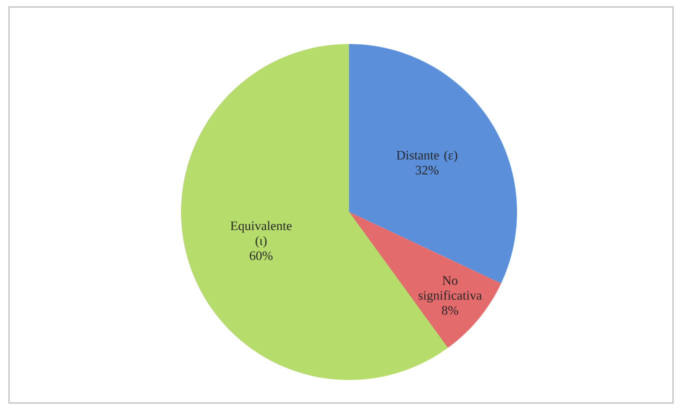 This screenshot has width=681, height=405. Describe the element at coordinates (450, 310) in the screenshot. I see `data-label: 8%` at that location.